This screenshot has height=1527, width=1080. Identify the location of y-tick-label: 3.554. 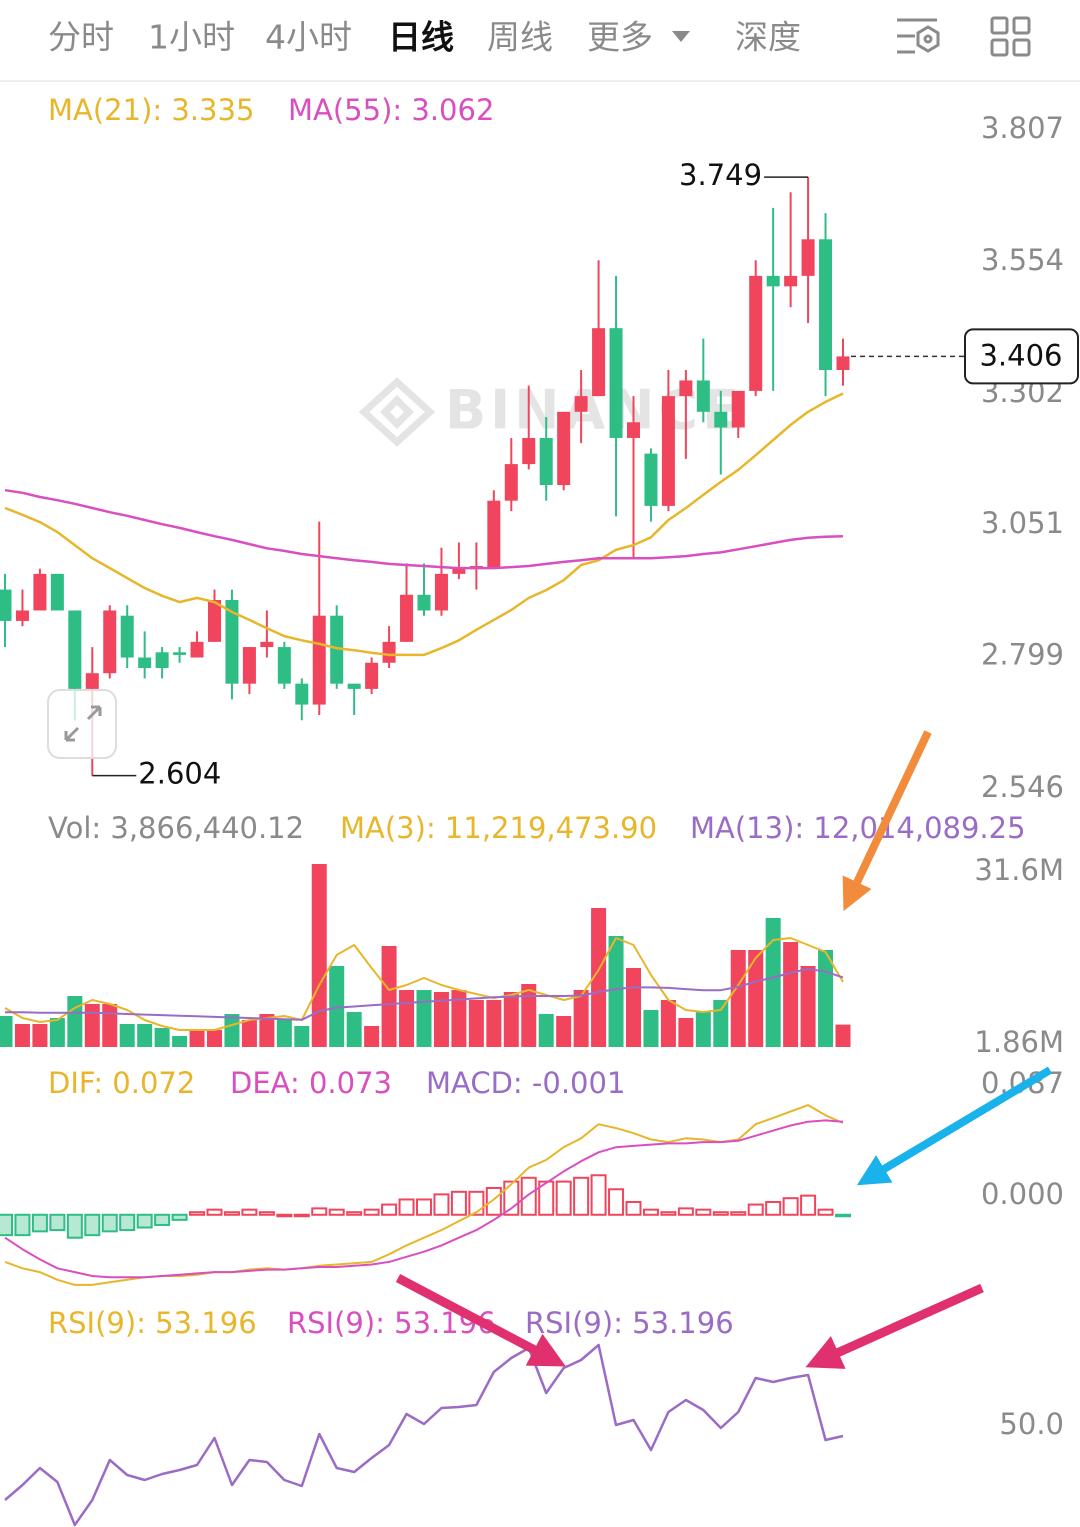
(1022, 260).